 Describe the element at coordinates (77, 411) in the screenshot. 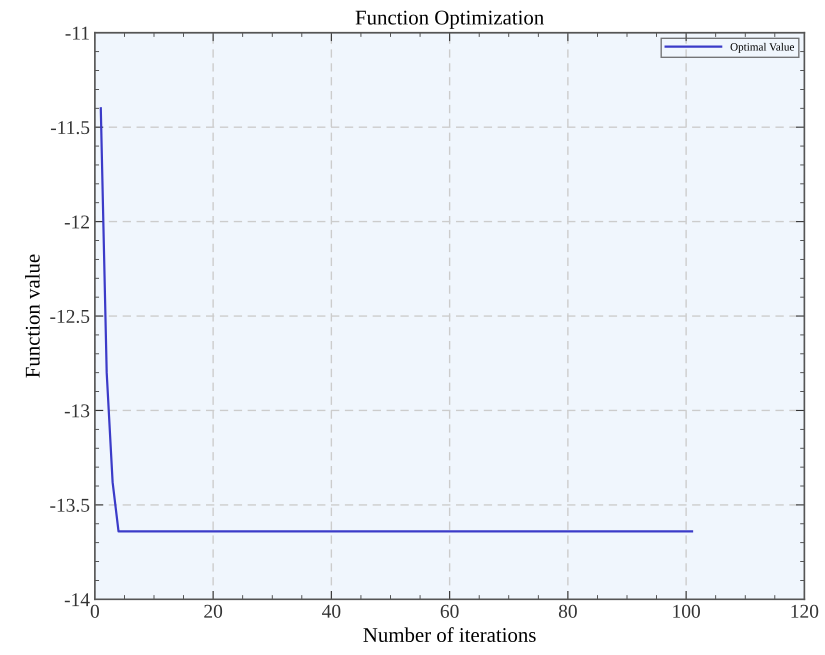

I see `y-tick-label: -13` at that location.